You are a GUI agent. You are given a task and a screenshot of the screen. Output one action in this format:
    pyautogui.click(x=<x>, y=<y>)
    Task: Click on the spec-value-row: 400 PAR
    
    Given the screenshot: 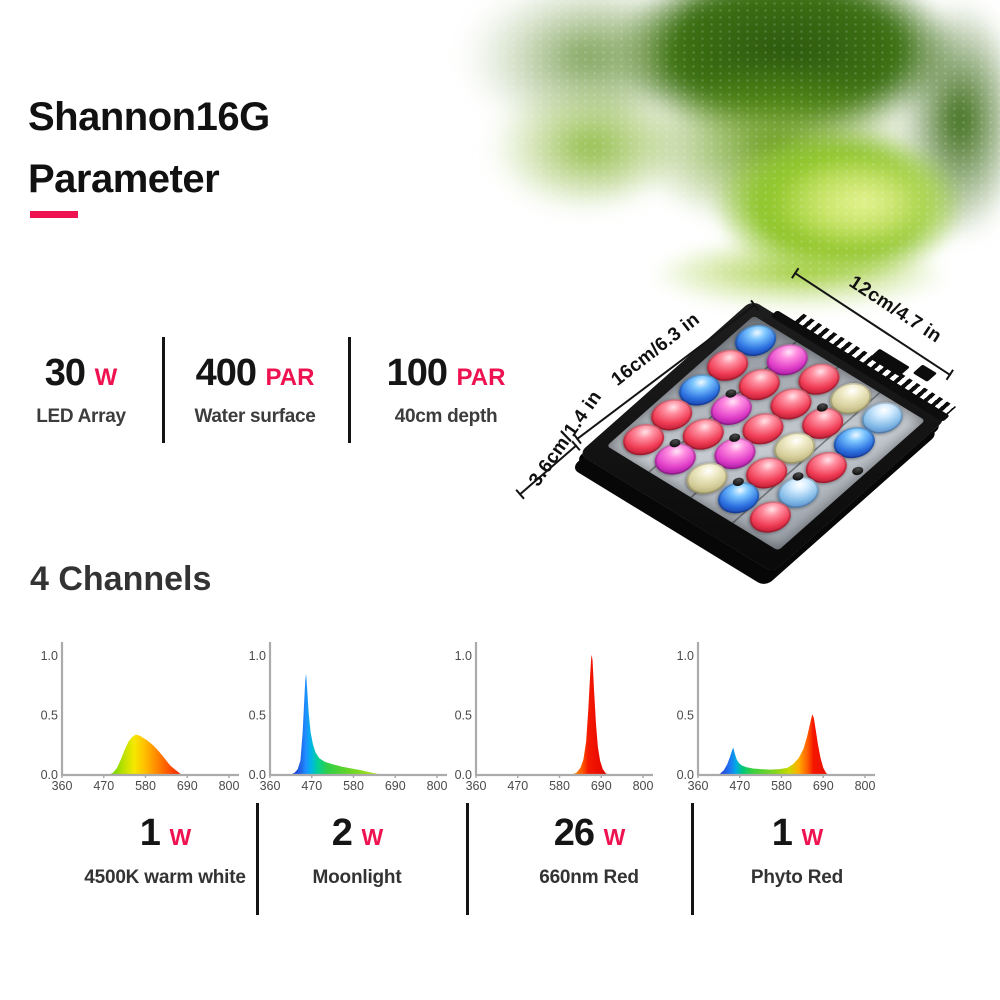 What is the action you would take?
    pyautogui.click(x=255, y=375)
    